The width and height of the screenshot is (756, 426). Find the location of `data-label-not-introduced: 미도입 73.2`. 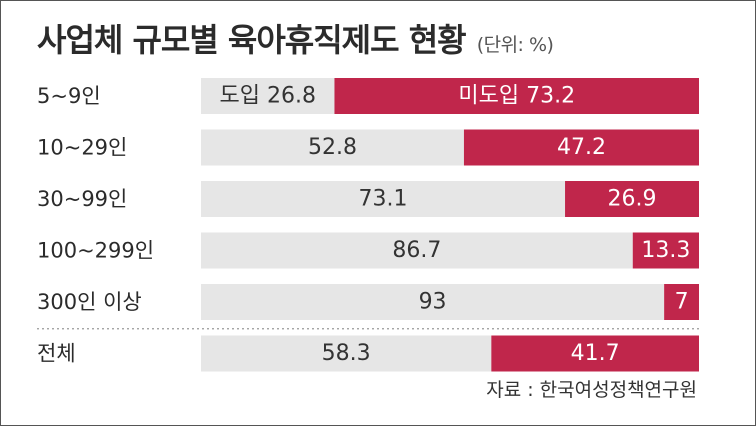

data-label-not-introduced: 미도입 73.2 is located at coordinates (516, 96).